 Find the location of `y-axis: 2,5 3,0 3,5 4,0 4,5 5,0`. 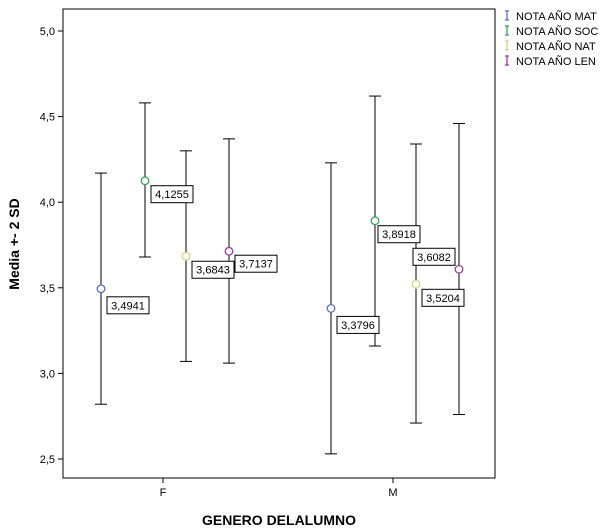

y-axis: 2,5 3,0 3,5 4,0 4,5 5,0 is located at coordinates (51, 246).